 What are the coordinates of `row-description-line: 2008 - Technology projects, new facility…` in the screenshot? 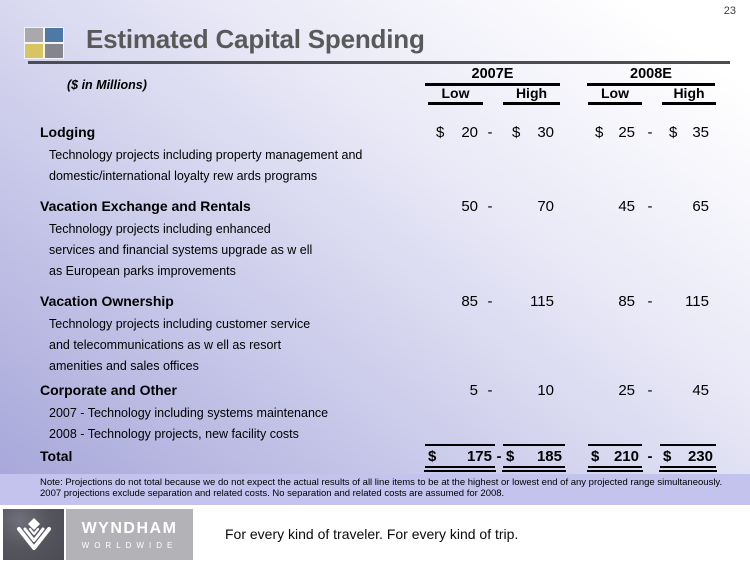 It's located at (174, 434).